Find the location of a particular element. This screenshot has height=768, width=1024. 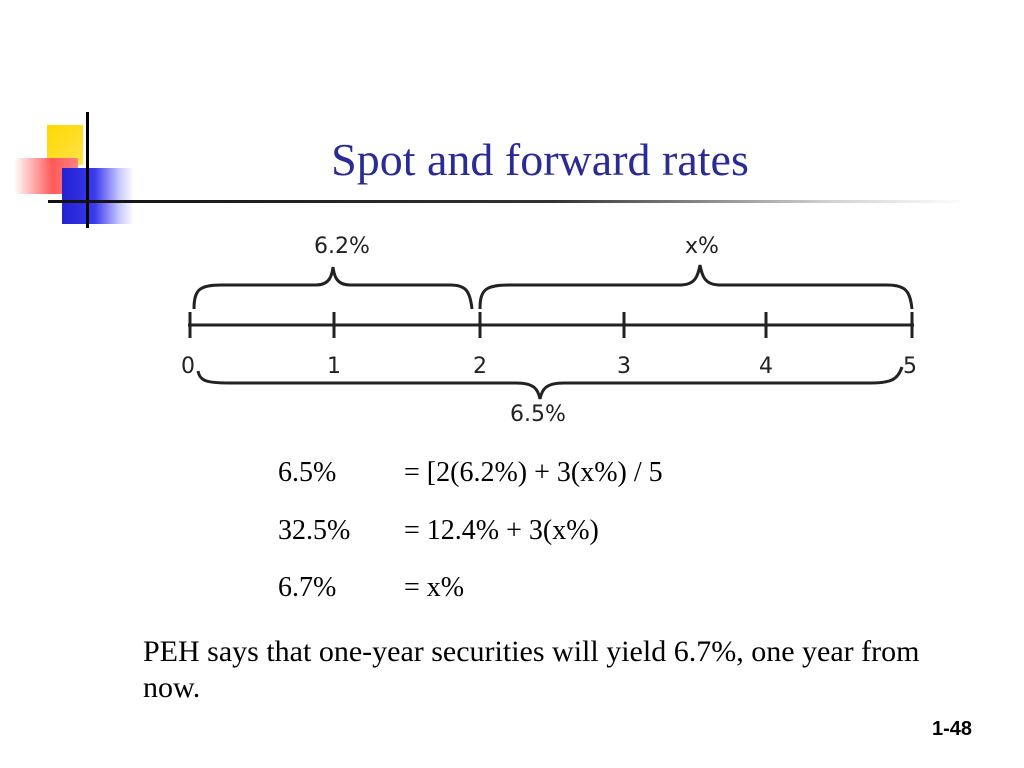

brace-label-2-5: x% is located at coordinates (702, 246).